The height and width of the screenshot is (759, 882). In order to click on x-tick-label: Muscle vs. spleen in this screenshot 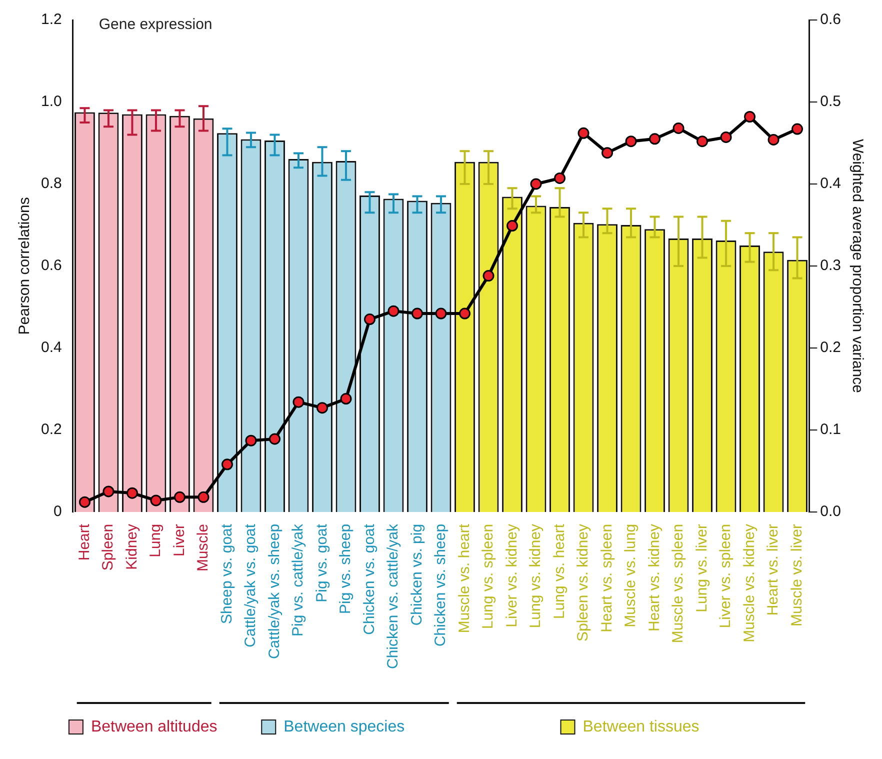, I will do `click(678, 584)`.